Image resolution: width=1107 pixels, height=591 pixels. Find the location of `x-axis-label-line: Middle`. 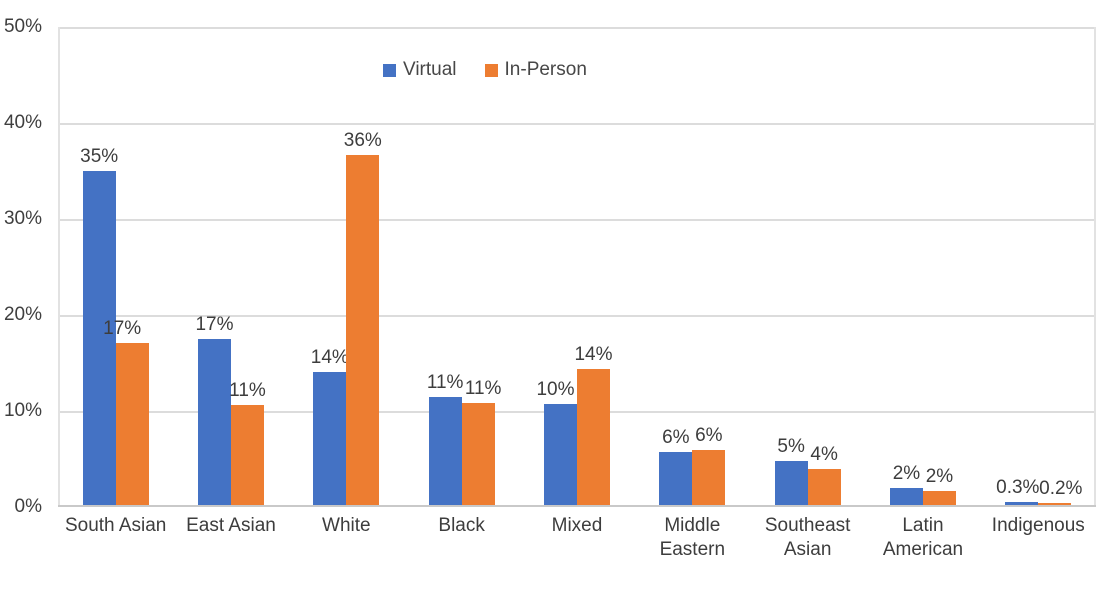

x-axis-label-line: Middle is located at coordinates (692, 525).